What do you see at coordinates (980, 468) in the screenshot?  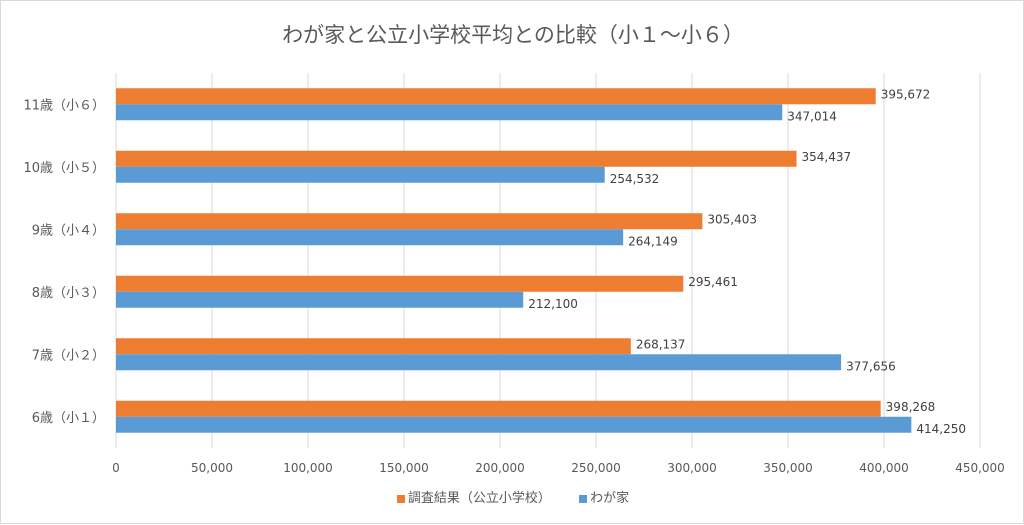 I see `x-tick-label: 450,000` at bounding box center [980, 468].